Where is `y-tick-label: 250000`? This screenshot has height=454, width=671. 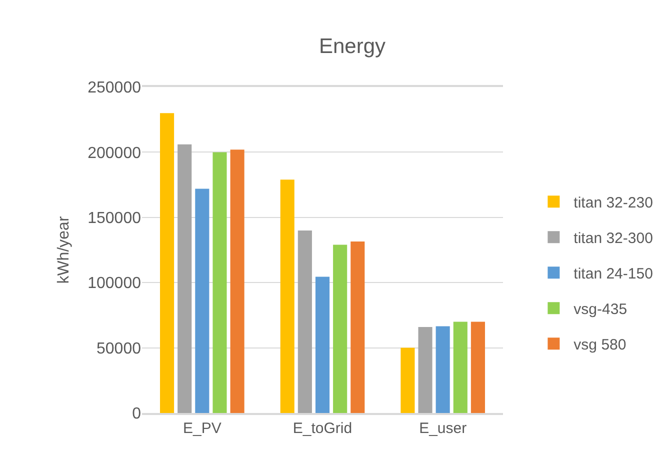
y-tick-label: 250000 is located at coordinates (115, 88).